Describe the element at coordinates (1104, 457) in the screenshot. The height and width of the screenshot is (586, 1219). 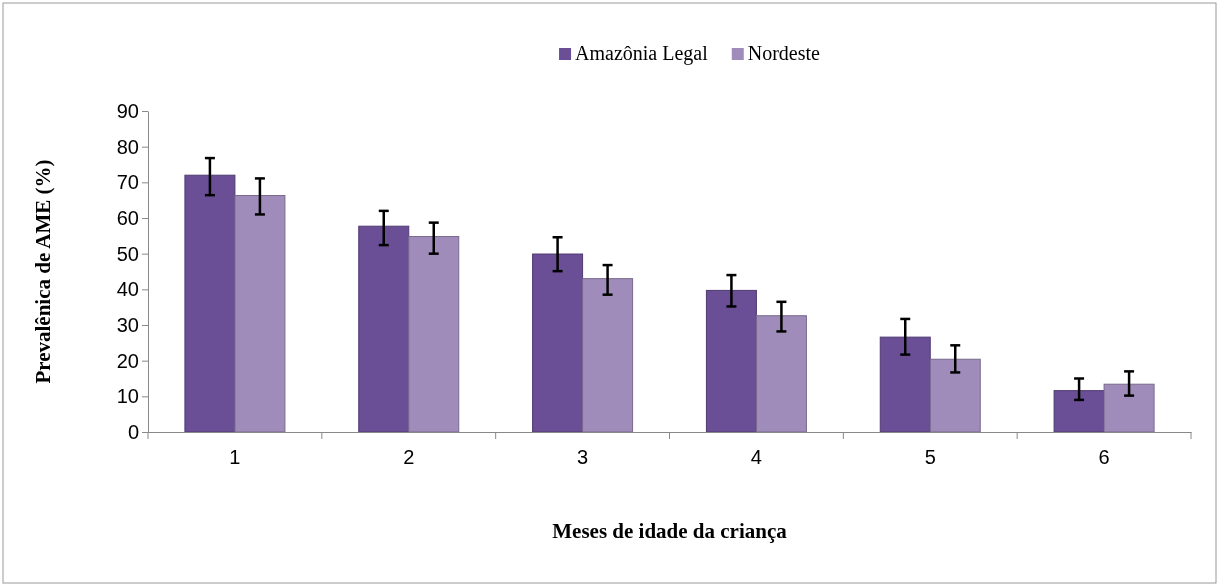
I see `x-tick-label: 6` at that location.